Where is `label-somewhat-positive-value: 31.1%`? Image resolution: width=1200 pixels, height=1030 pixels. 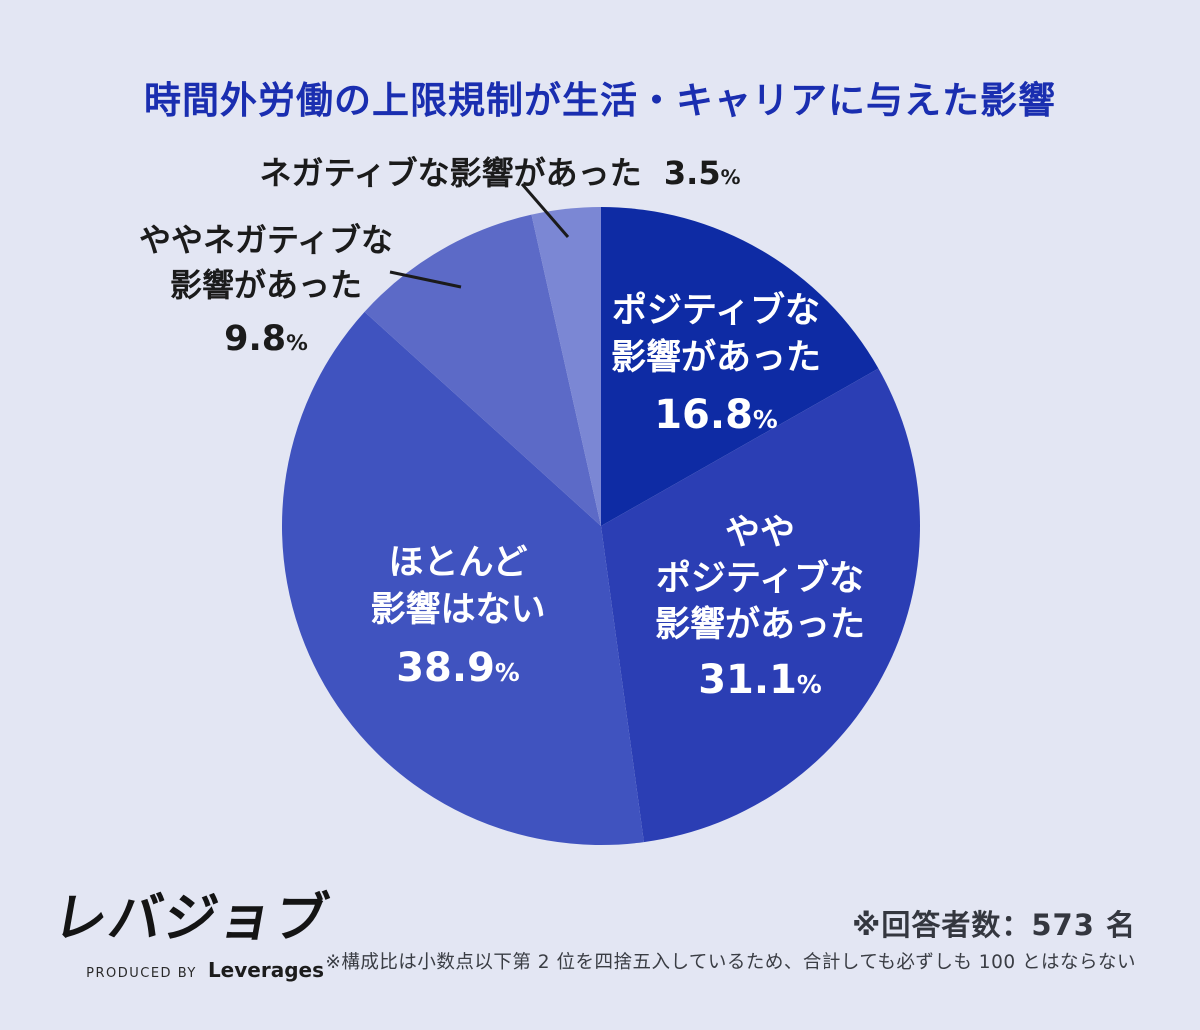
label-somewhat-positive-value: 31.1% is located at coordinates (760, 680).